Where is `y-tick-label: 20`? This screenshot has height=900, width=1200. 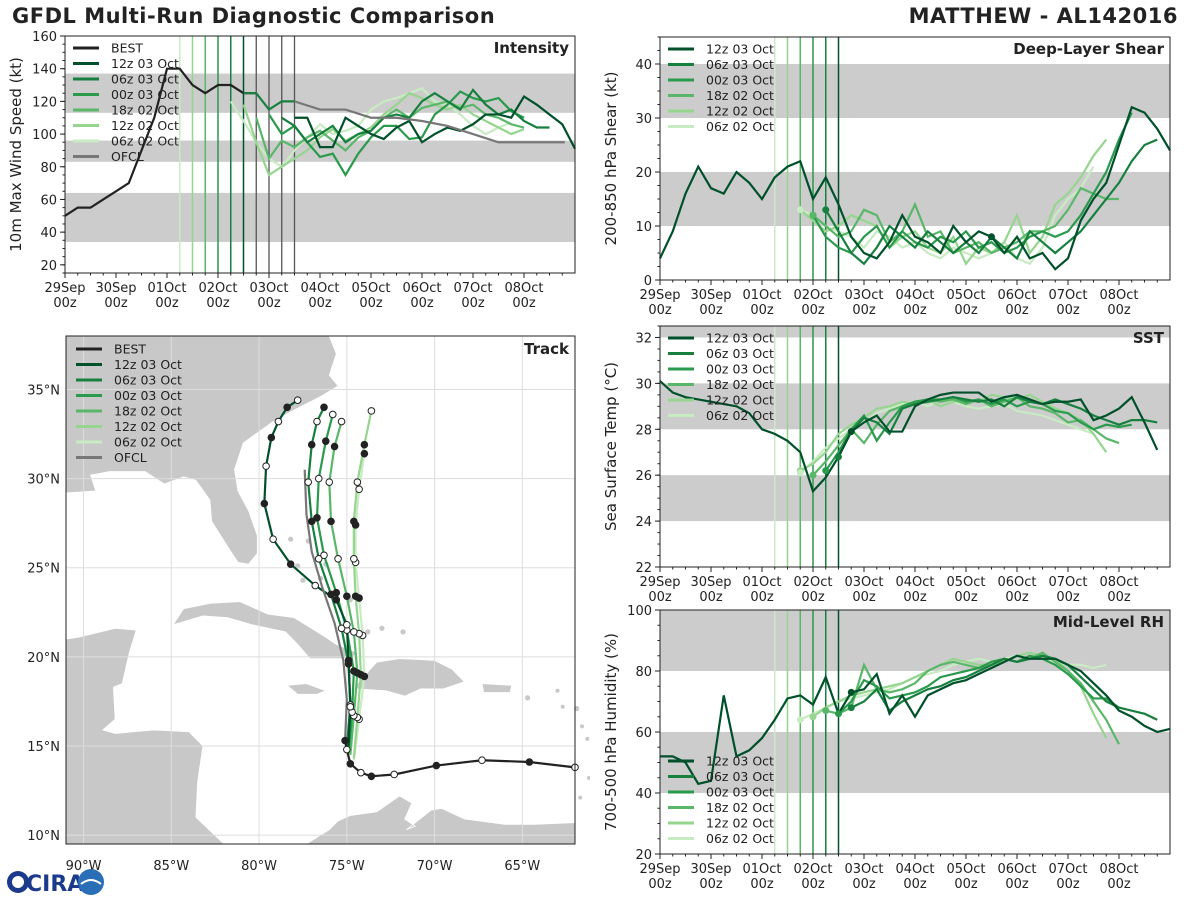 y-tick-label: 20 is located at coordinates (643, 173).